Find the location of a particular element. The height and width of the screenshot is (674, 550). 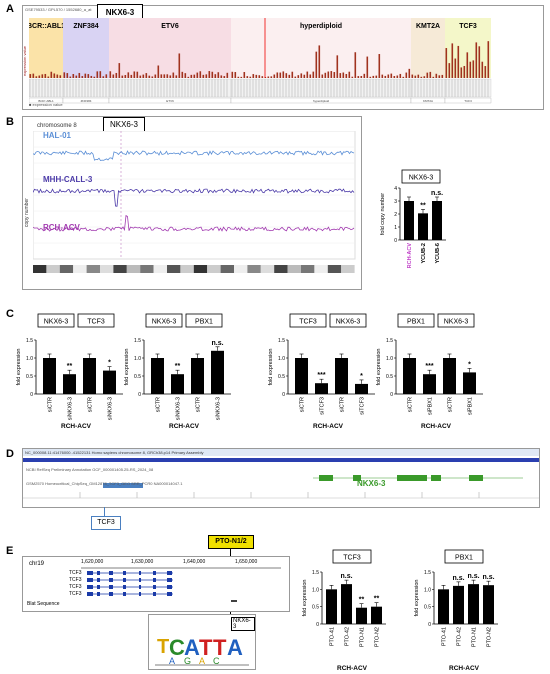

panel-b-copy-number-plot is located at coordinates (194, 202).